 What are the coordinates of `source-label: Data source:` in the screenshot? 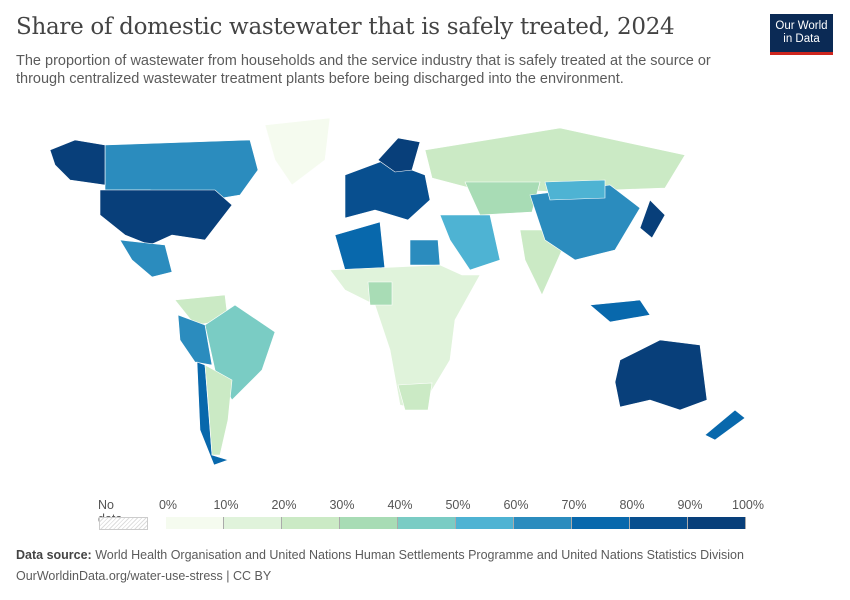 It's located at (54, 555).